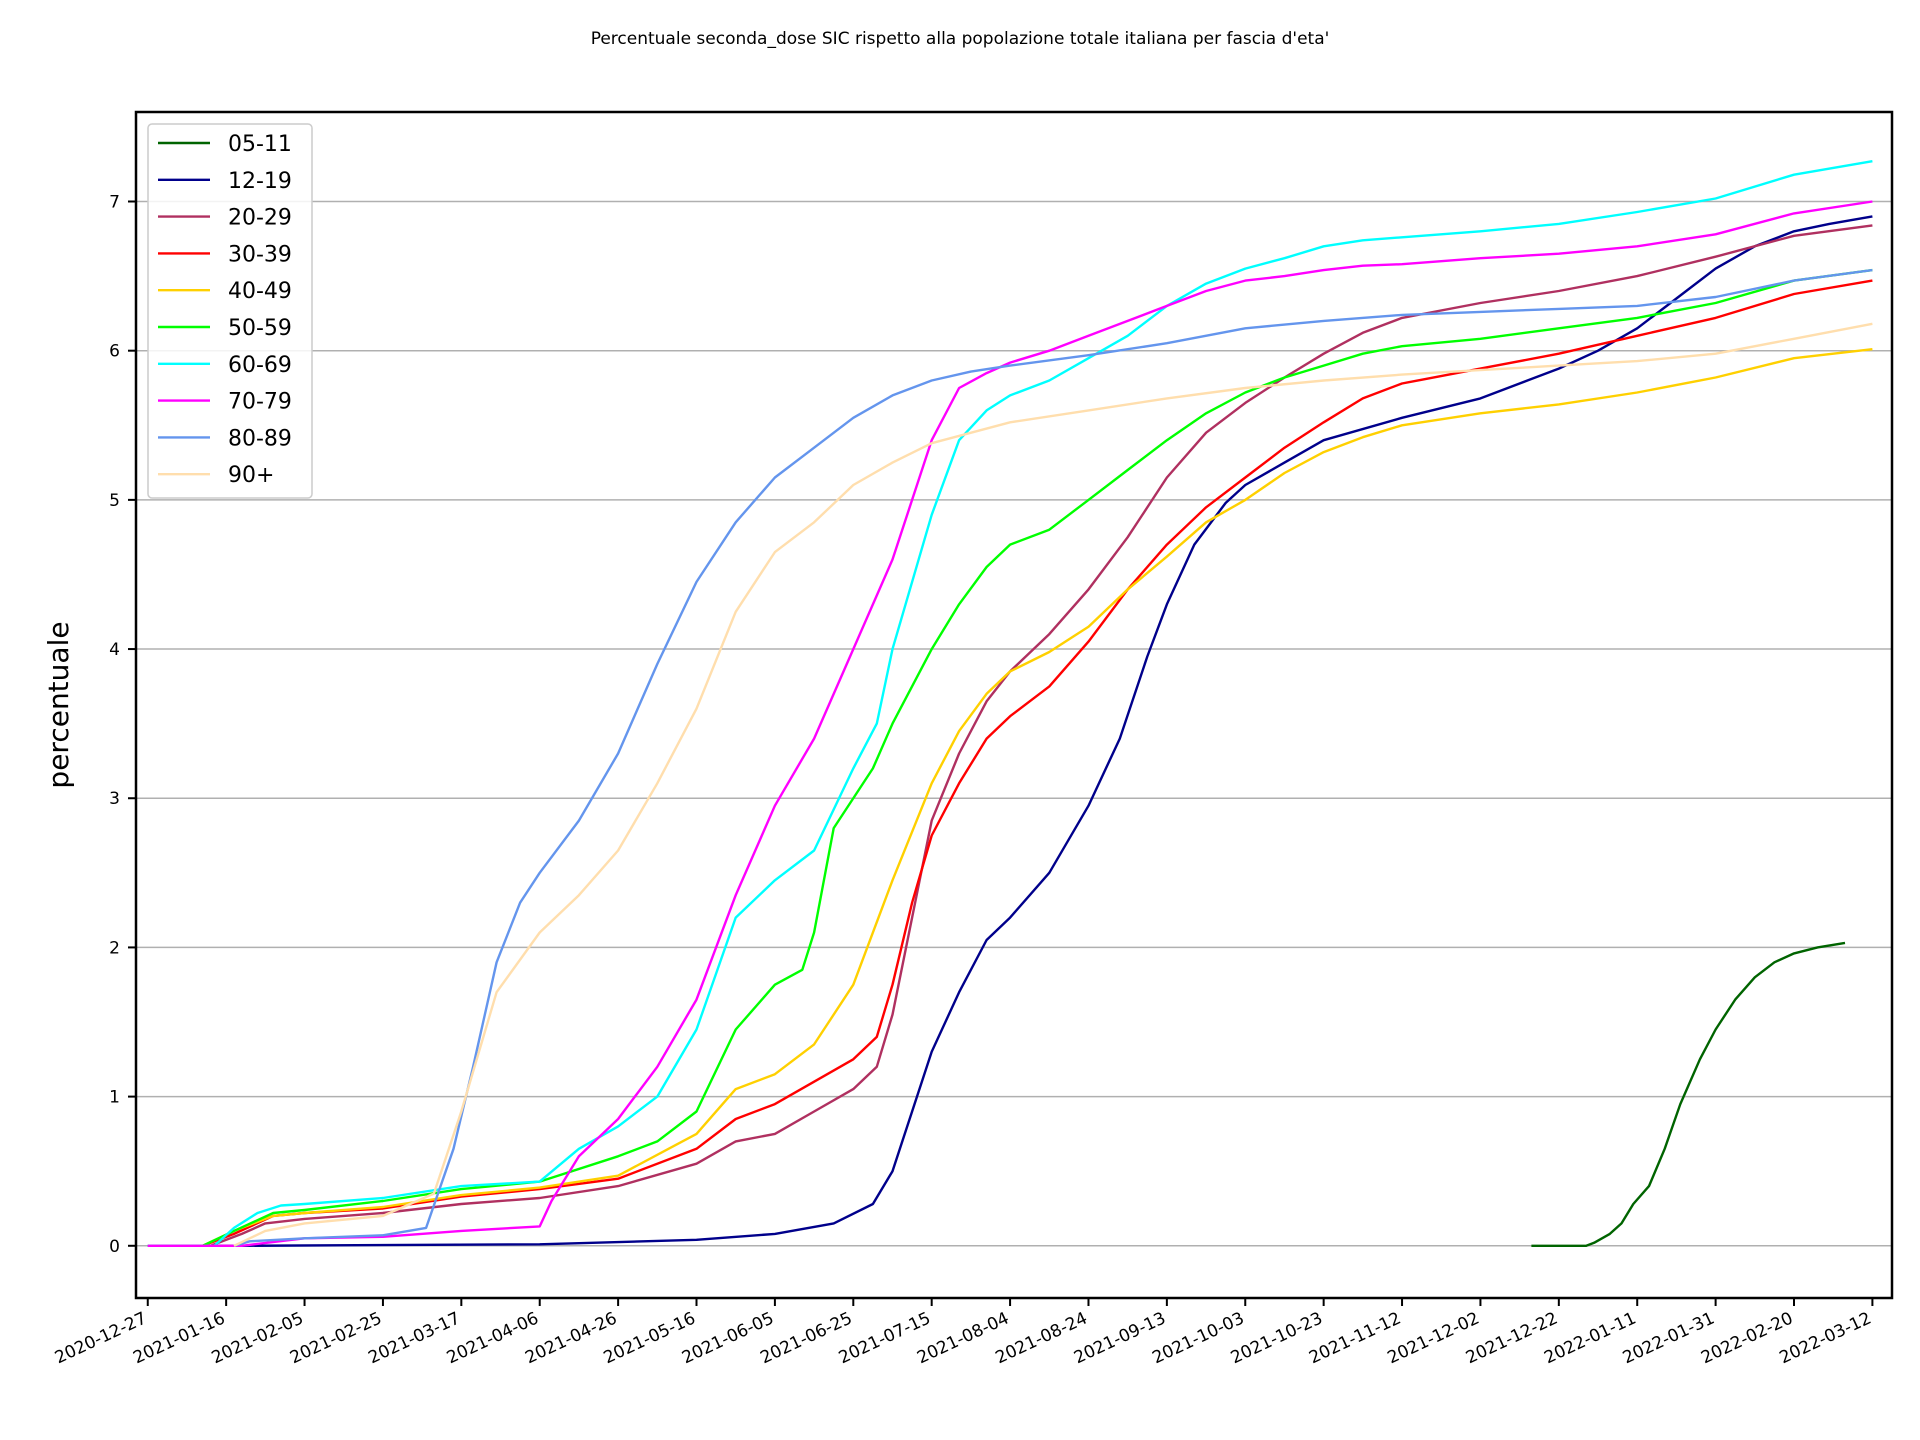 Image resolution: width=1920 pixels, height=1440 pixels. I want to click on legend-label: 20-29, so click(260, 218).